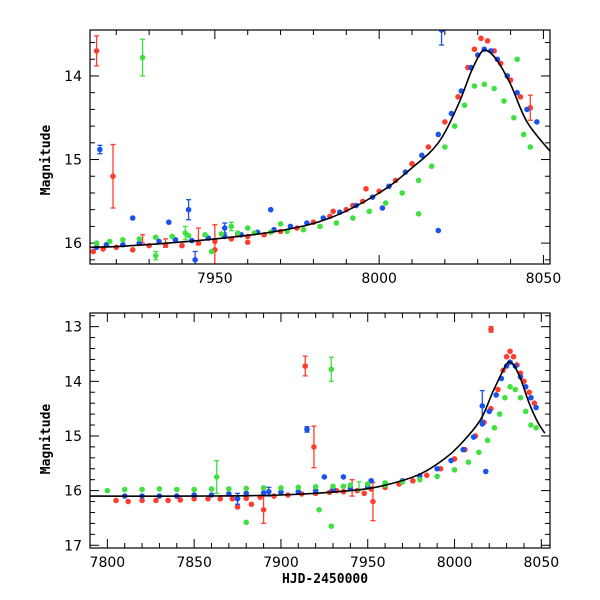 This screenshot has width=600, height=600. What do you see at coordinates (73, 77) in the screenshot?
I see `y-tick-label: 14` at bounding box center [73, 77].